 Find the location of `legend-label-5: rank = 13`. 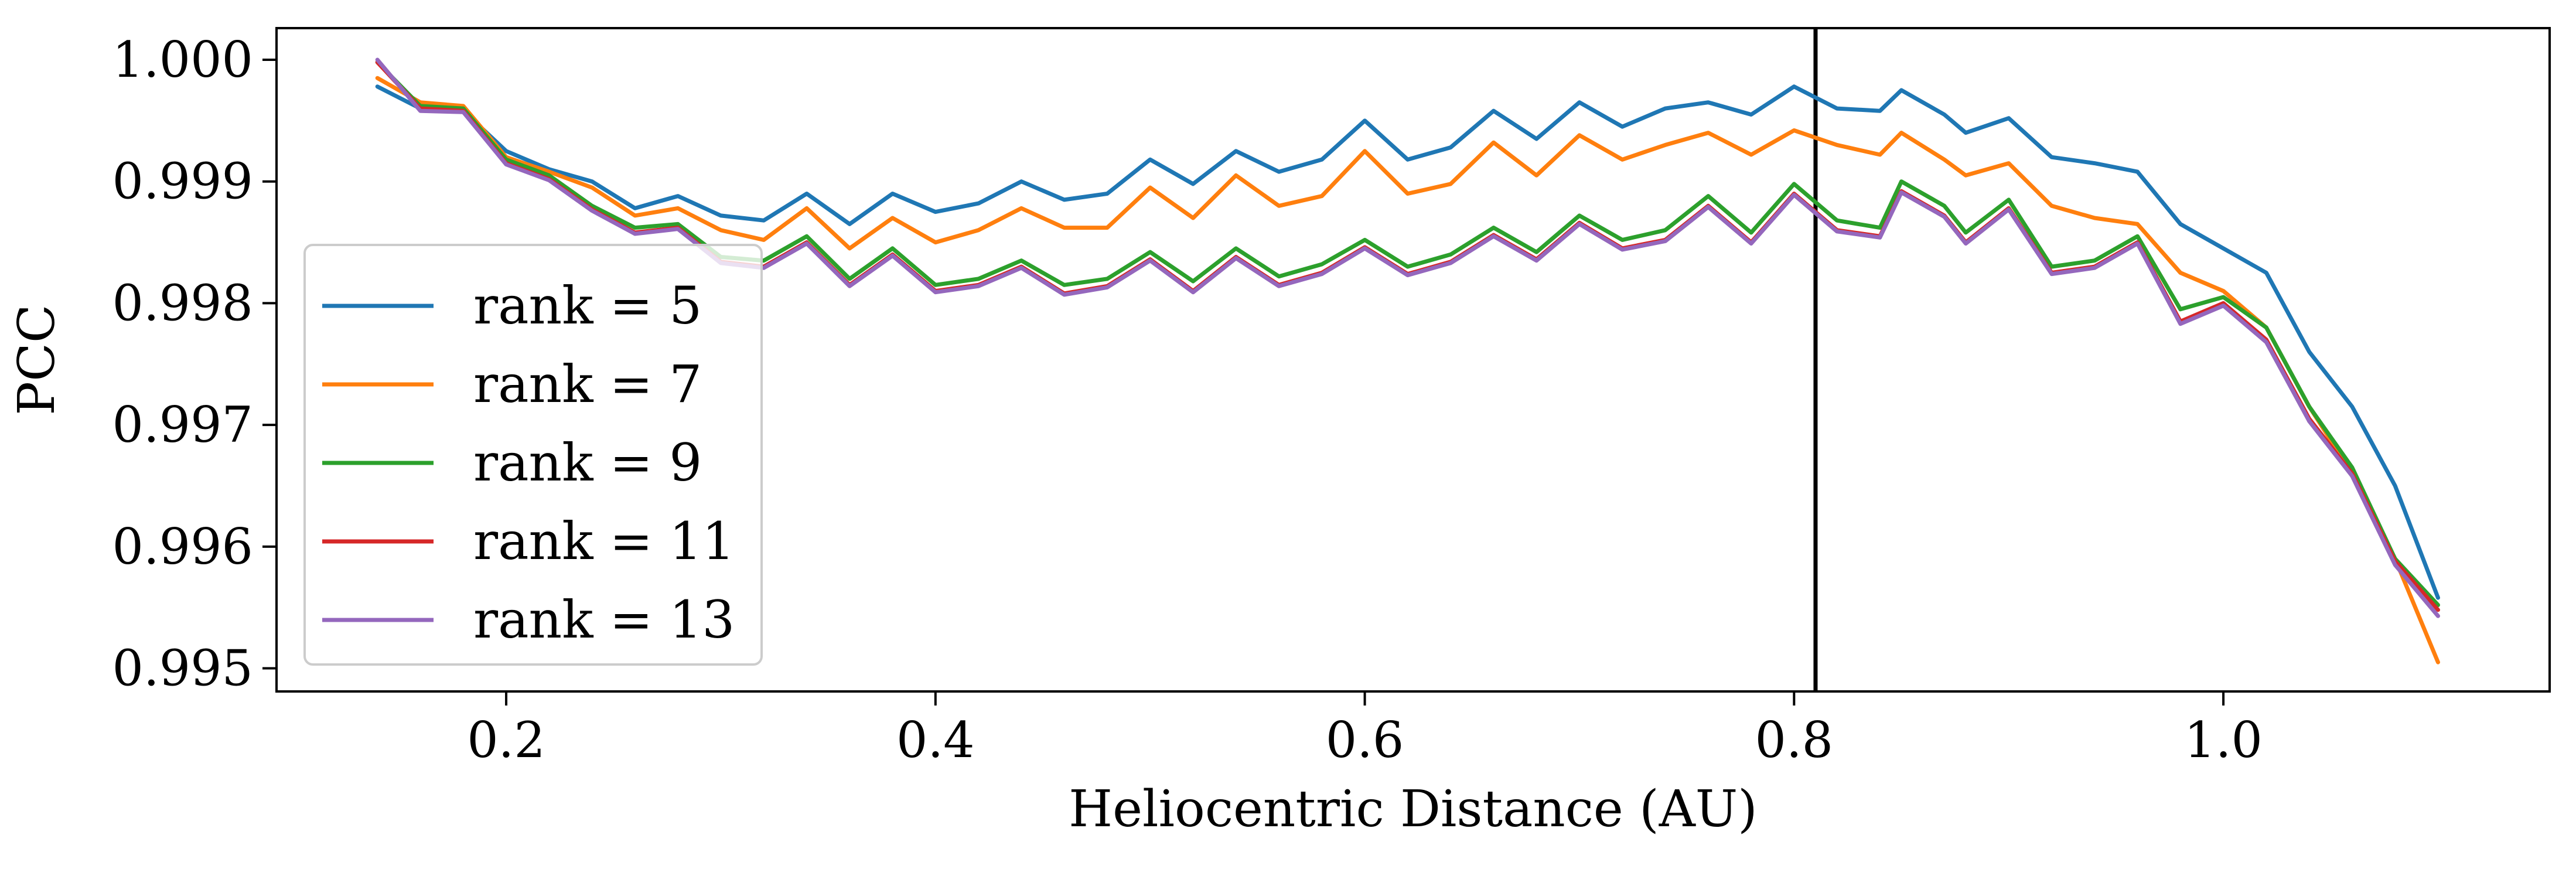

legend-label-5: rank = 13 is located at coordinates (604, 619).